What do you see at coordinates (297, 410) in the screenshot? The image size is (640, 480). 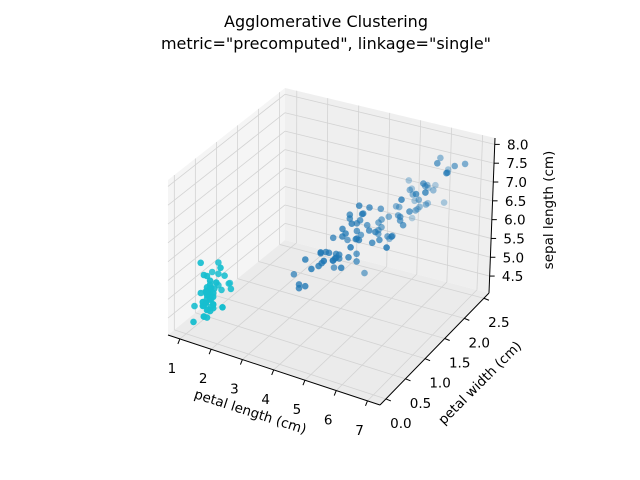 I see `x-tick-label: 5` at bounding box center [297, 410].